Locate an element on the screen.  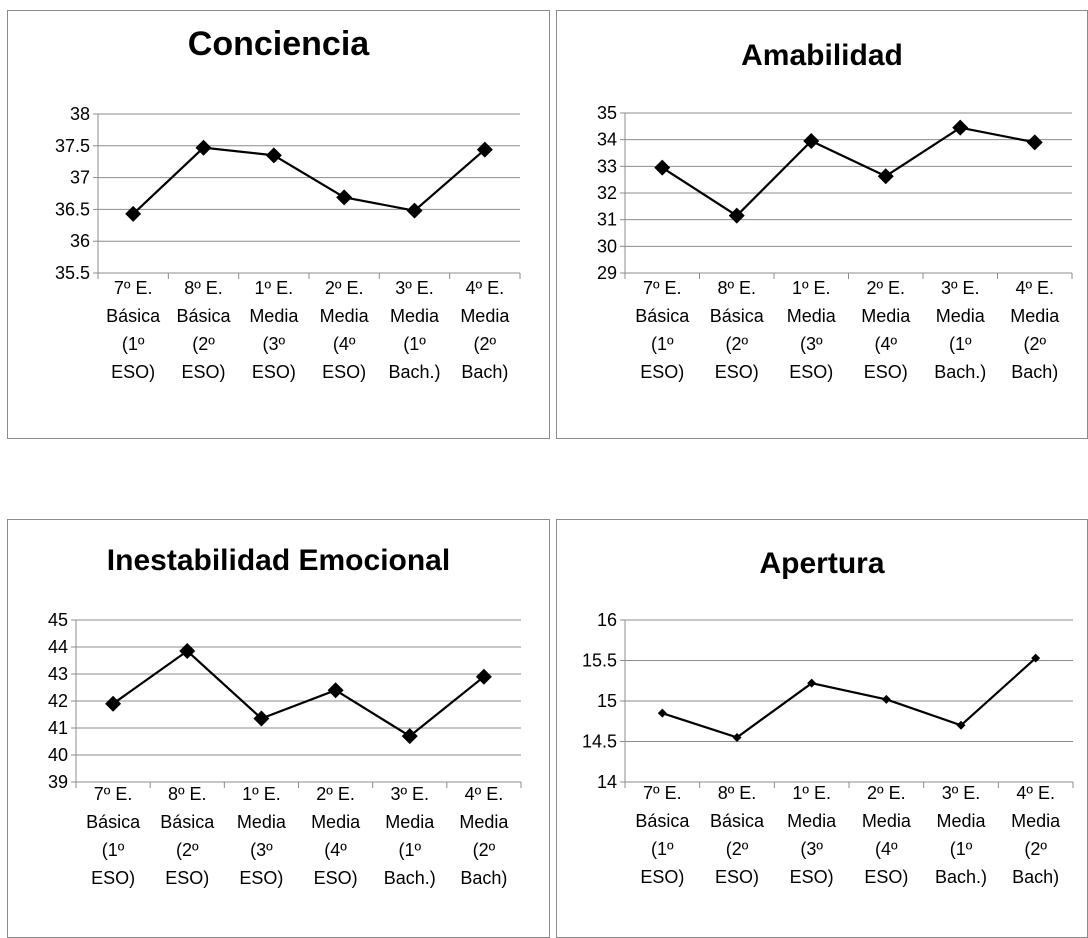
y-tick-label: 44 is located at coordinates (58, 647).